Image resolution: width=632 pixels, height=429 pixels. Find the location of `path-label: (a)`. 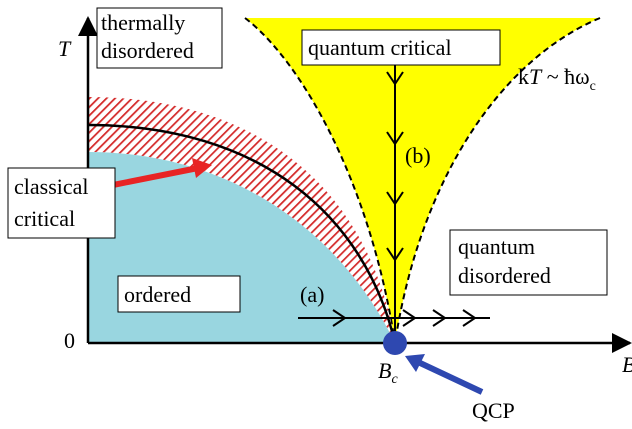

path-label: (a) is located at coordinates (312, 294).